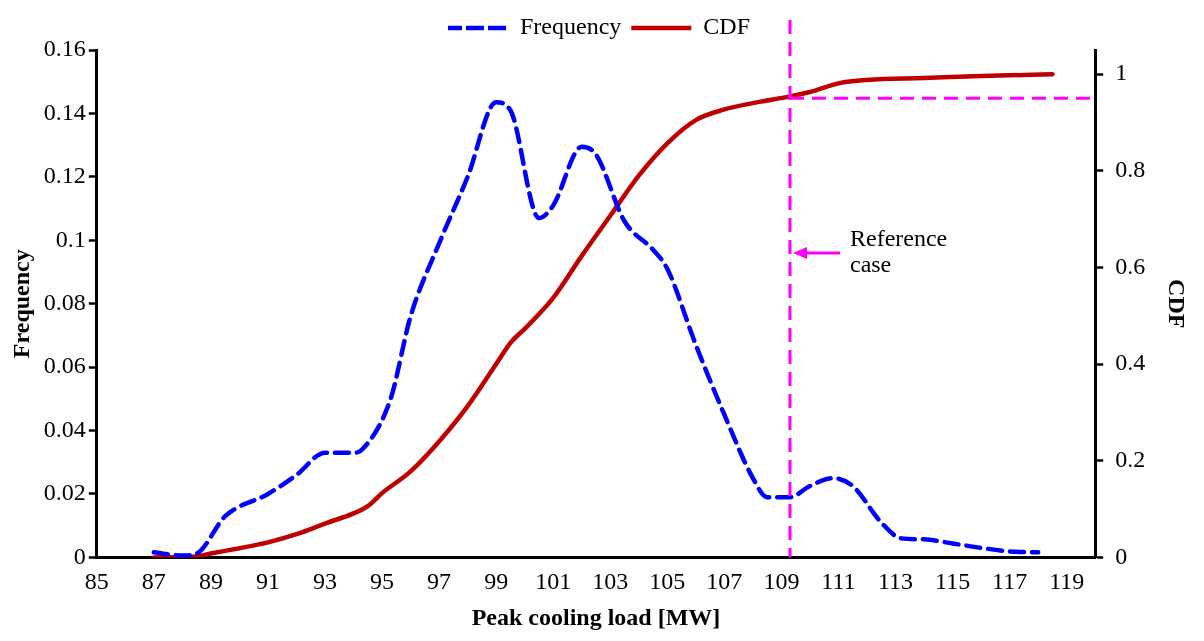 The width and height of the screenshot is (1204, 641). What do you see at coordinates (1121, 555) in the screenshot?
I see `y2-tick-label: 0` at bounding box center [1121, 555].